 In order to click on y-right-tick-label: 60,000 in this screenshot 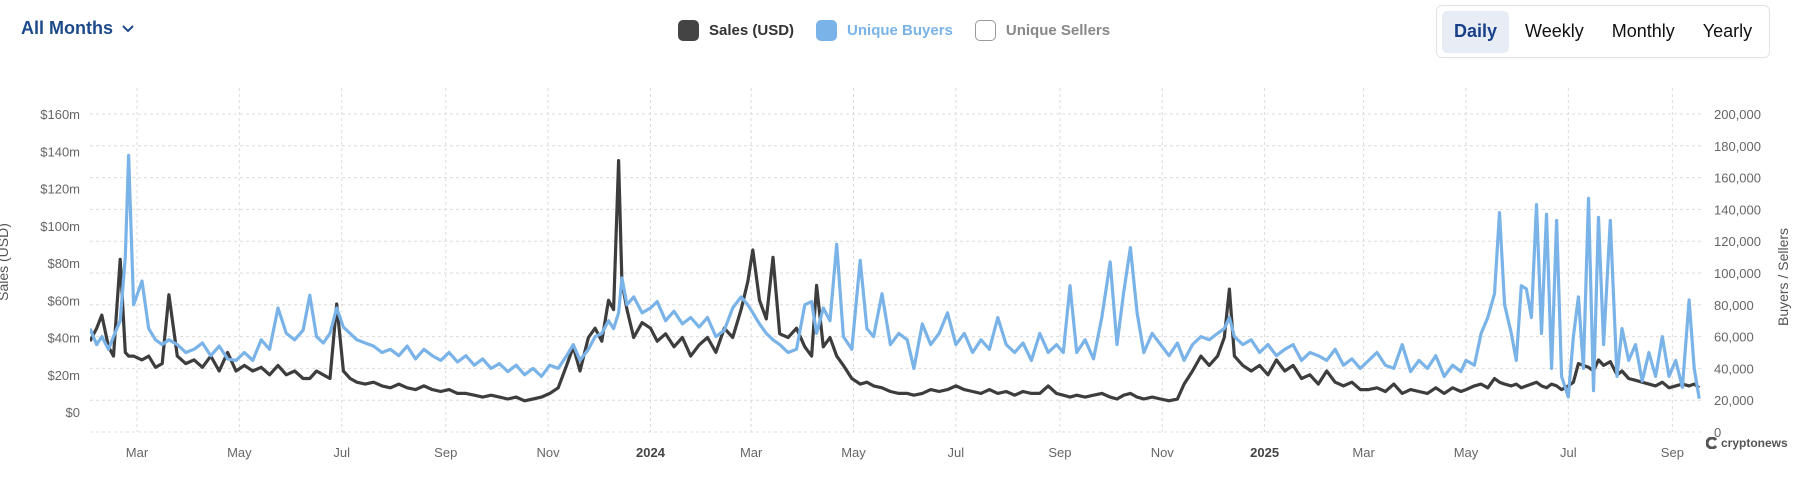, I will do `click(1734, 337)`.